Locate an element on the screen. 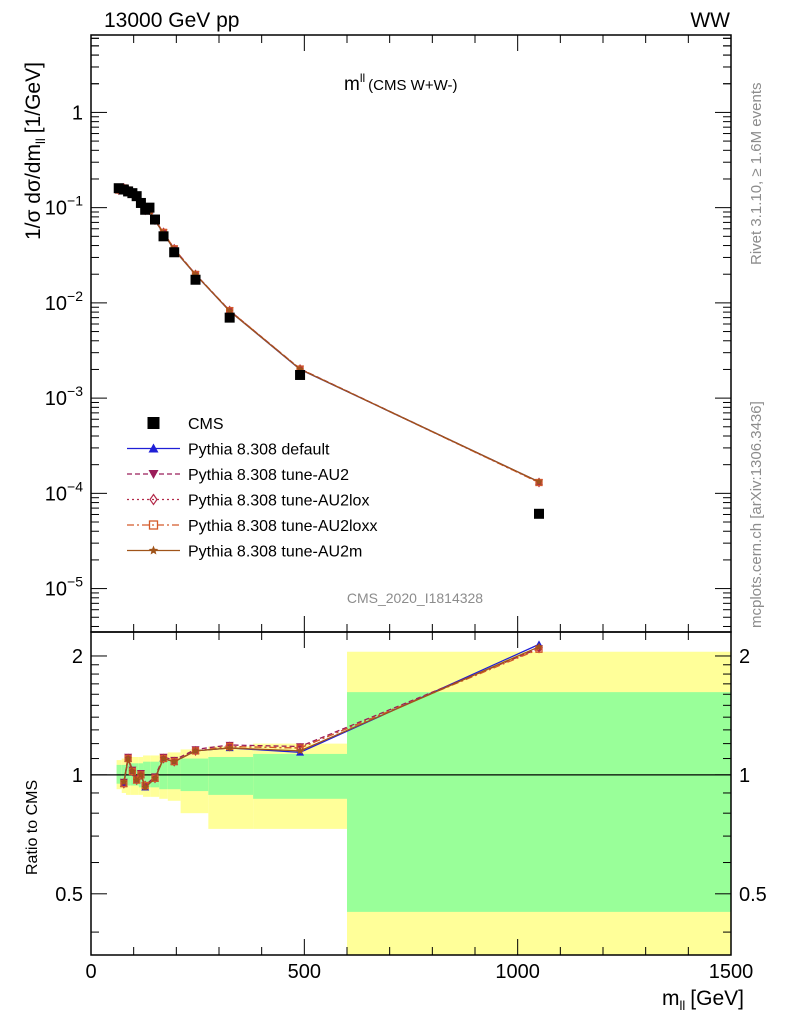  ratio-tick-label-left: 1 is located at coordinates (77, 776).